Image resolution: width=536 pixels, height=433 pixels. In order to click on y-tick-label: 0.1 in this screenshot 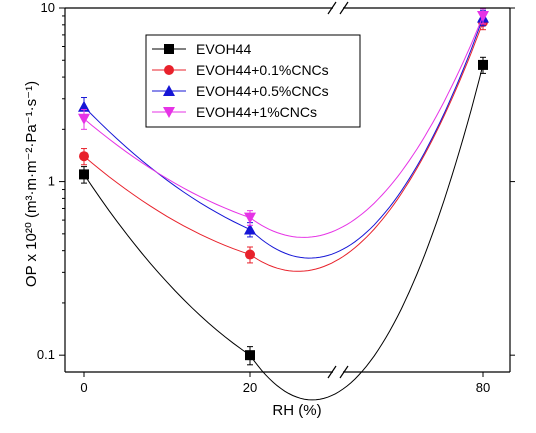, I will do `click(46, 354)`.